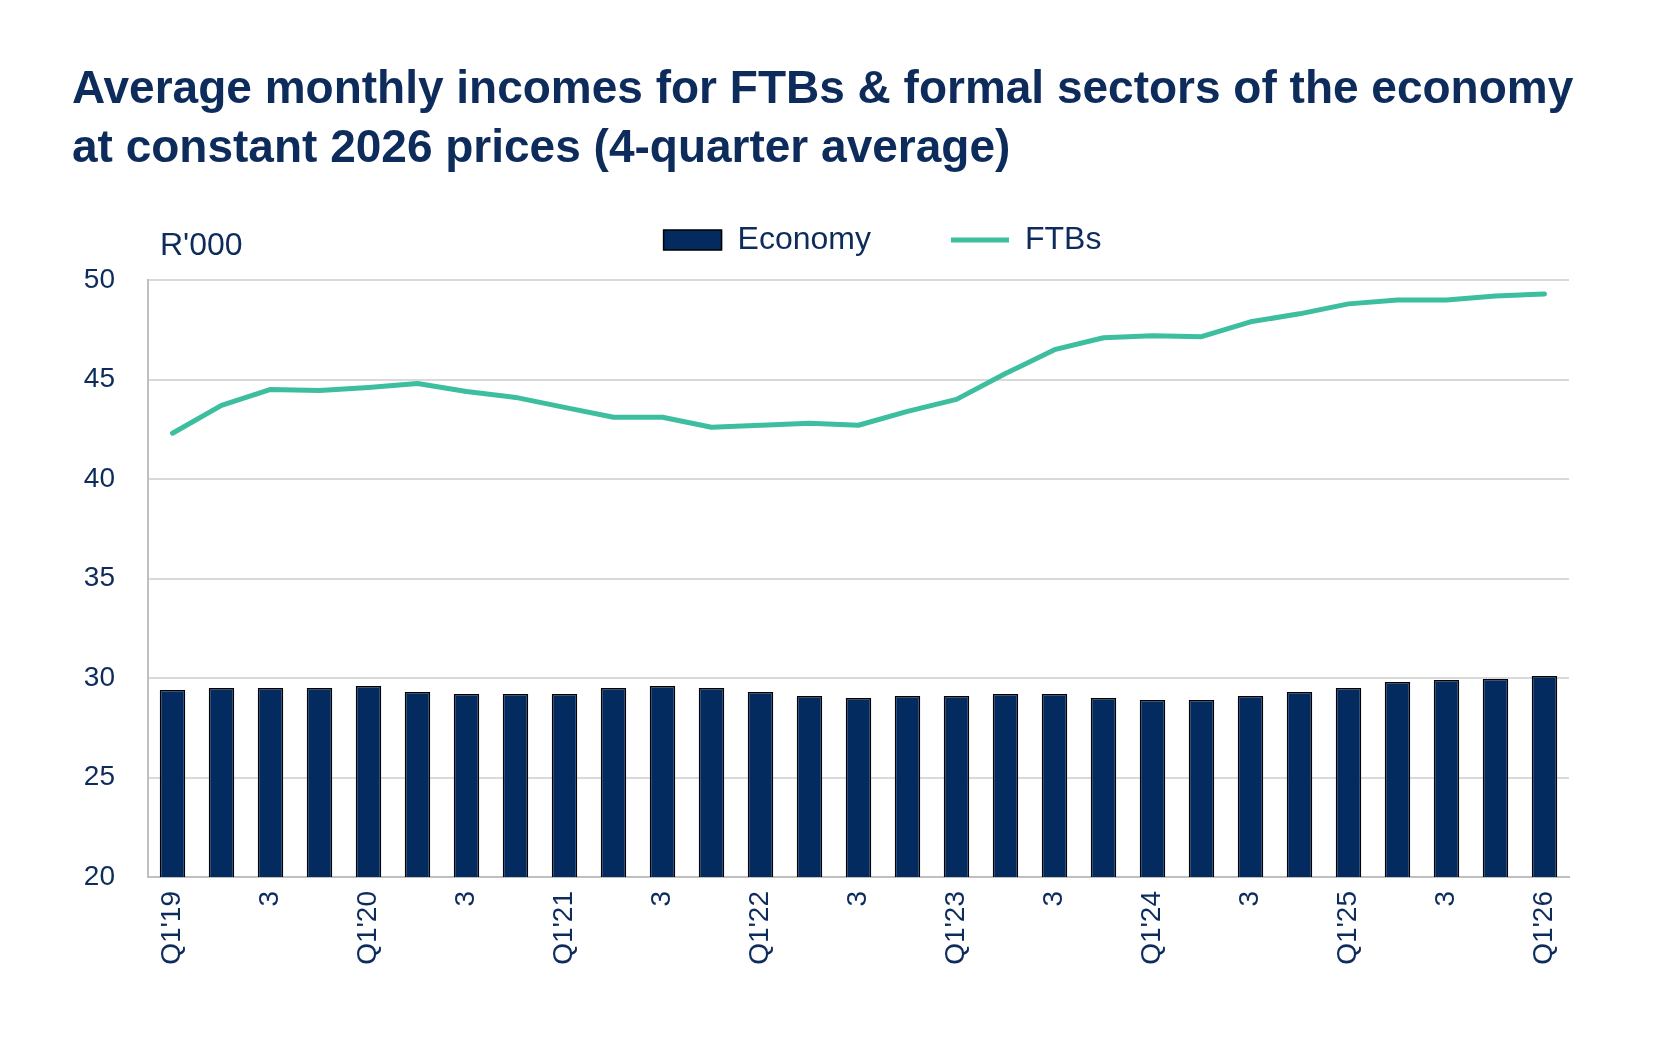 The width and height of the screenshot is (1667, 1042). Describe the element at coordinates (99, 577) in the screenshot. I see `y-tick-label: 35` at that location.